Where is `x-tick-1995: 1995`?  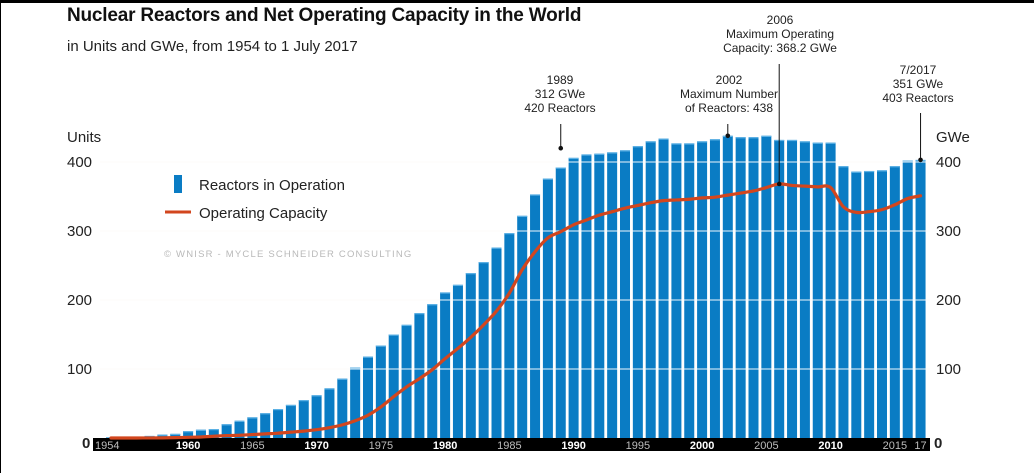 x-tick-1995: 1995 is located at coordinates (638, 446).